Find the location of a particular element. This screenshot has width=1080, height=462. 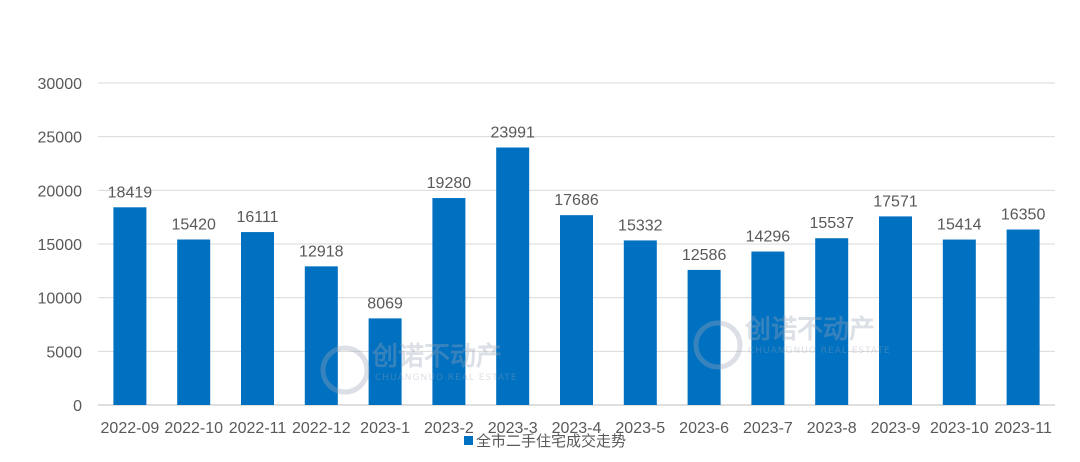

data-label: 18419 is located at coordinates (130, 192).